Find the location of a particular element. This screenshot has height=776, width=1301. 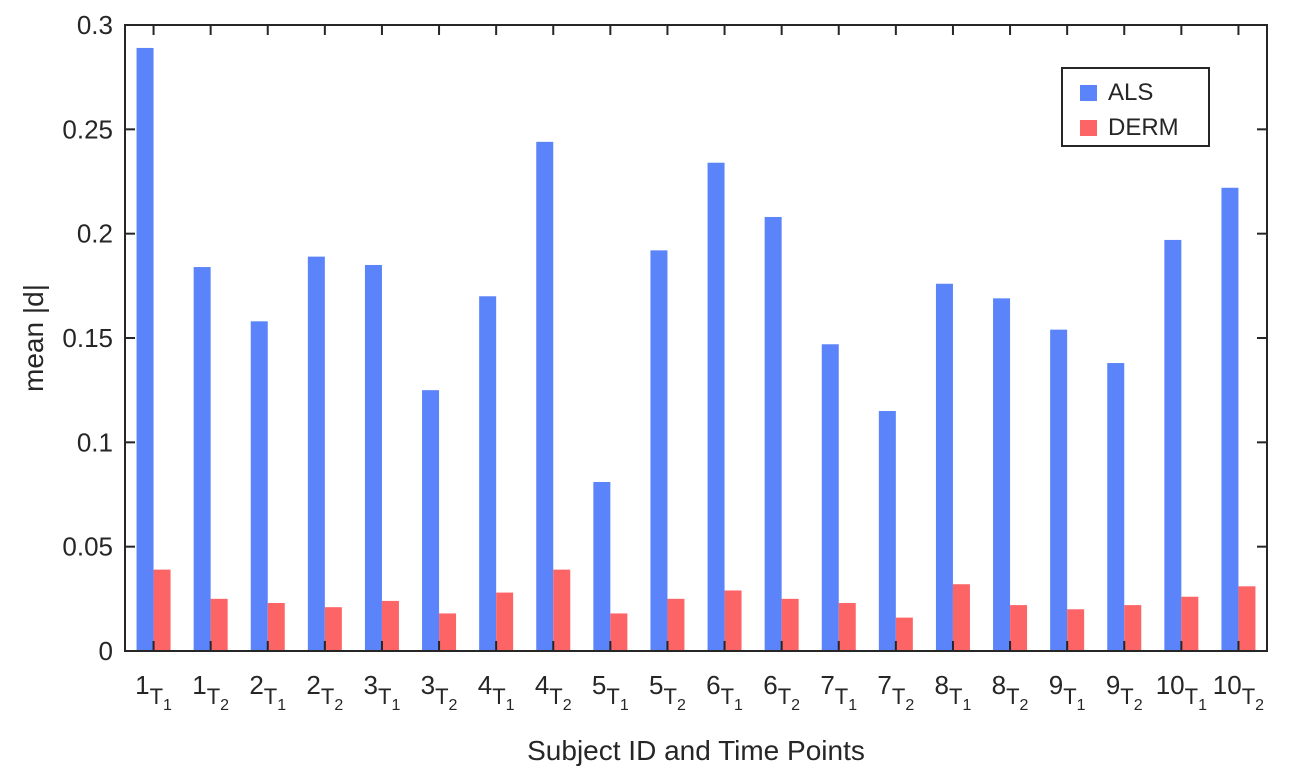

x-axis-label: Subject ID and Time Points is located at coordinates (696, 750).